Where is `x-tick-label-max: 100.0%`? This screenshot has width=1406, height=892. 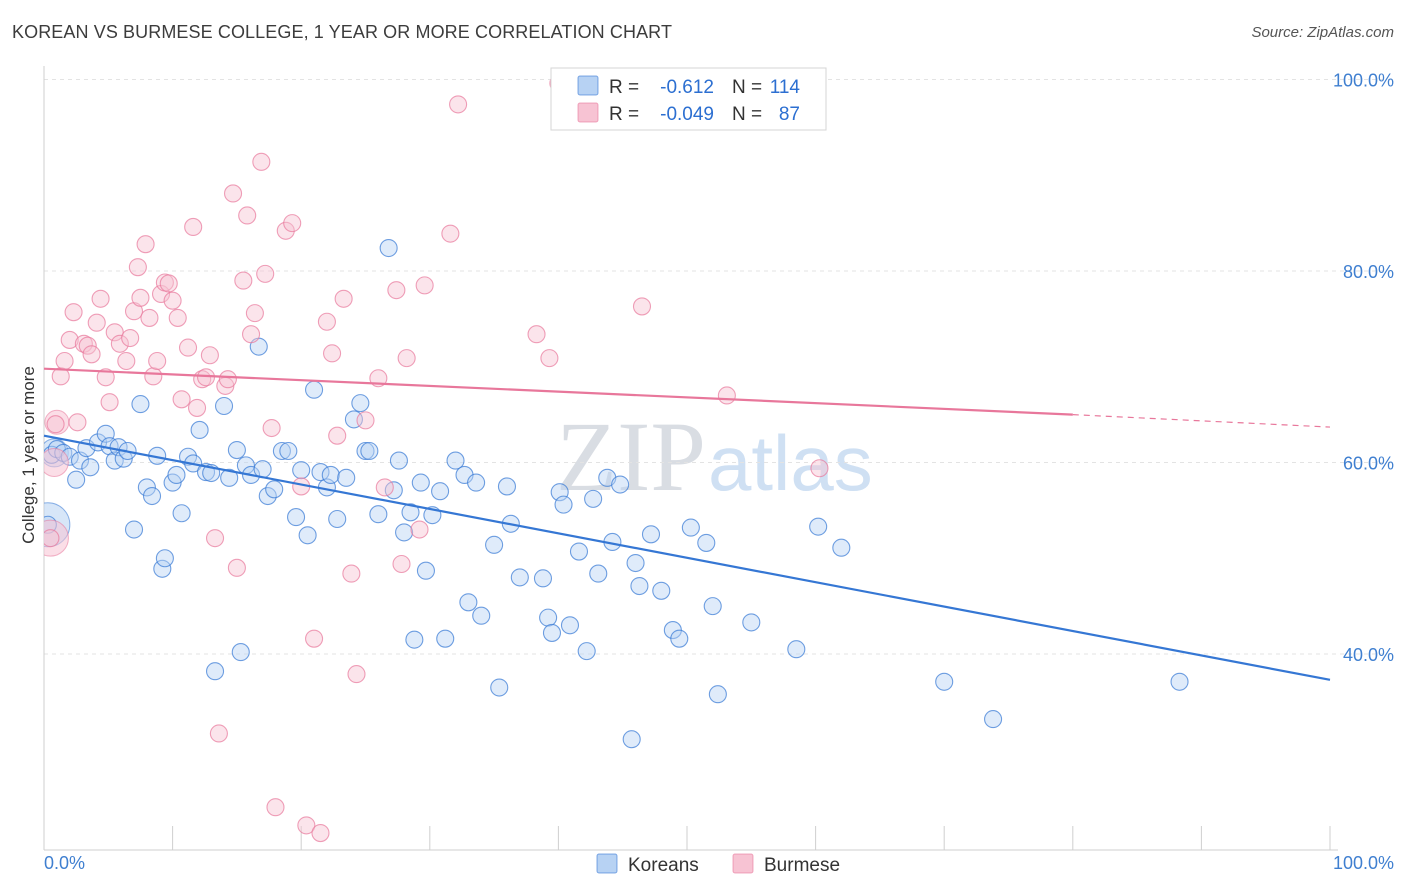
x-tick-label-max: 100.0% is located at coordinates (1363, 863).